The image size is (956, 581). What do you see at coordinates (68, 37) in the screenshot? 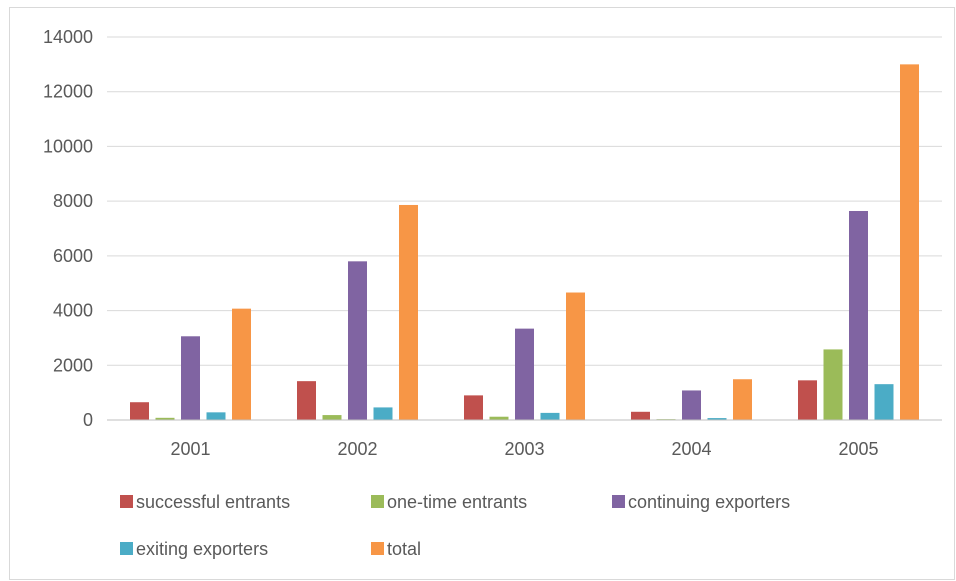
I see `y-tick-label: 14000` at bounding box center [68, 37].